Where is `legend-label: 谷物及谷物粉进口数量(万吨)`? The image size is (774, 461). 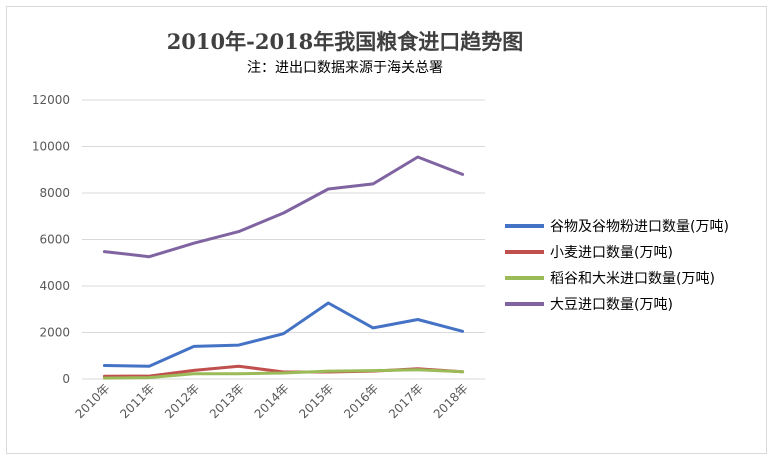
legend-label: 谷物及谷物粉进口数量(万吨) is located at coordinates (639, 227).